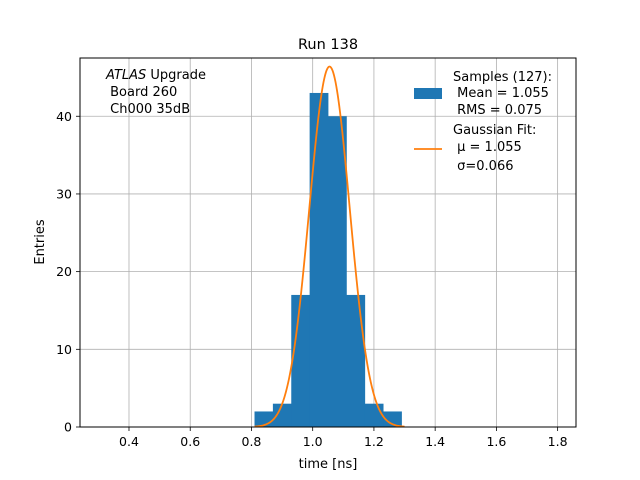 The height and width of the screenshot is (480, 640). I want to click on y-tick-label-4: 40, so click(64, 116).